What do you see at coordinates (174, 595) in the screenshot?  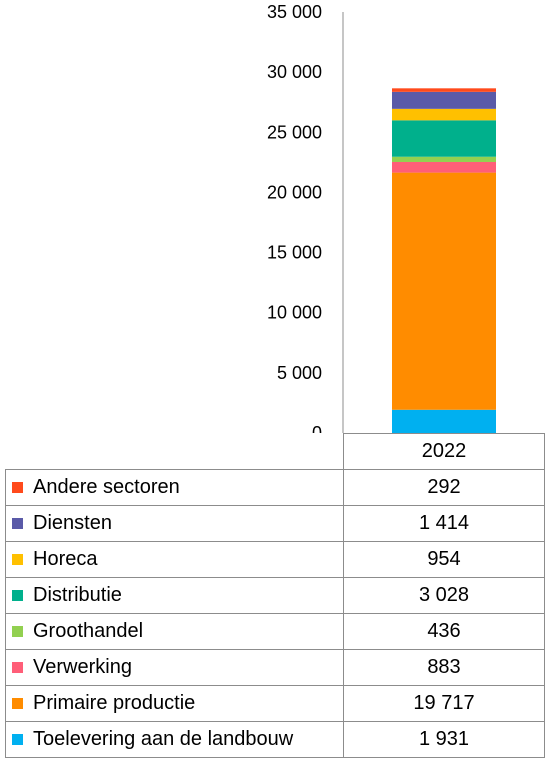 I see `row-label: Distributie` at bounding box center [174, 595].